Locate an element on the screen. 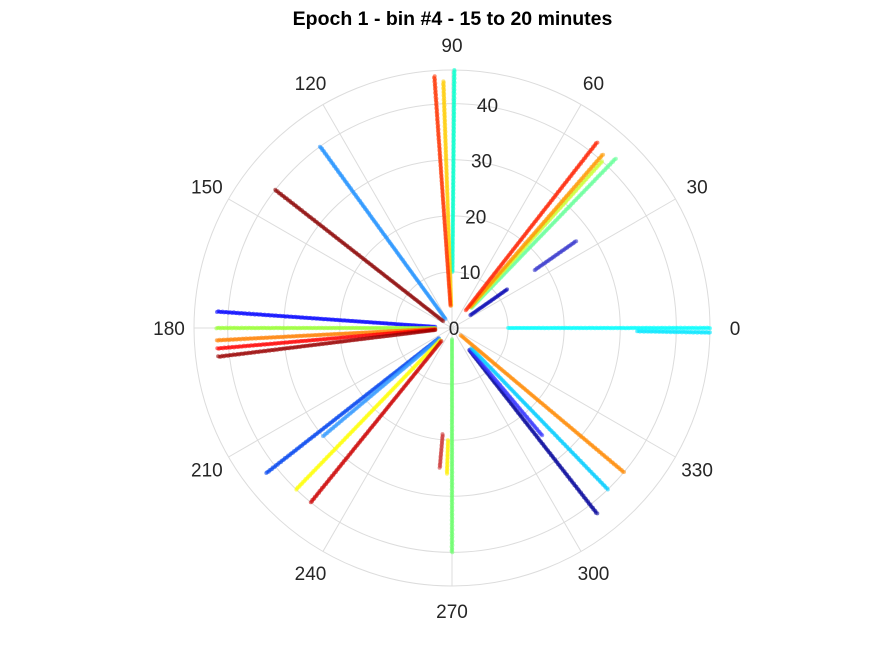 This screenshot has width=875, height=656. r-tick-label: 0 is located at coordinates (454, 329).